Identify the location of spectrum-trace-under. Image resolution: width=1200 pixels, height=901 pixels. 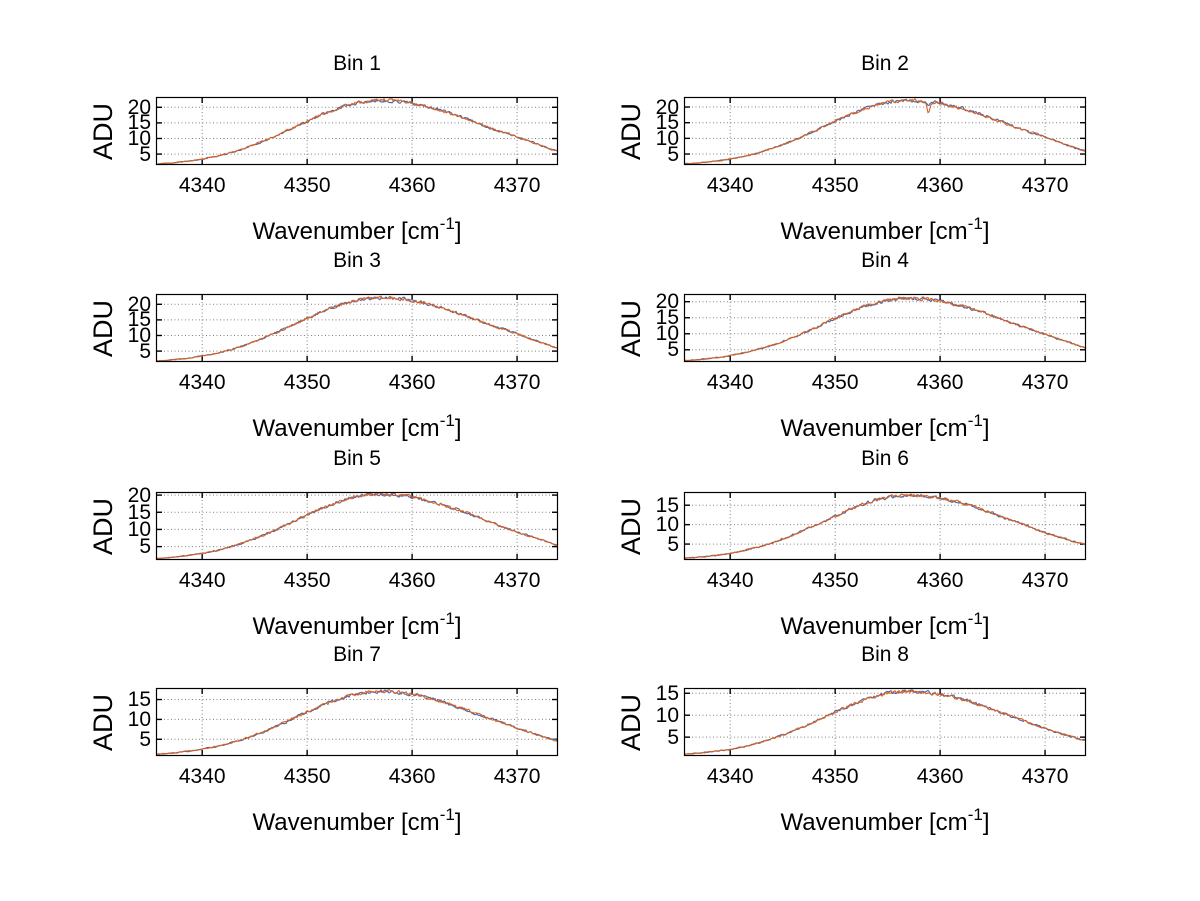
(885, 329).